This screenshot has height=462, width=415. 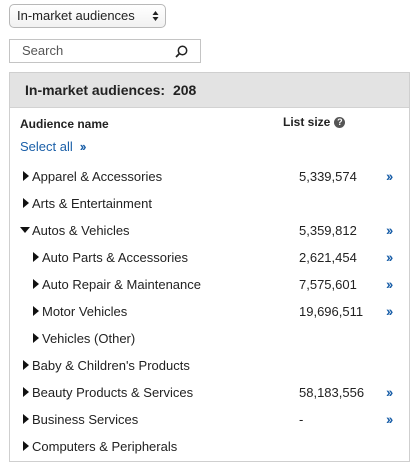 I want to click on search-input: Search, so click(x=105, y=51).